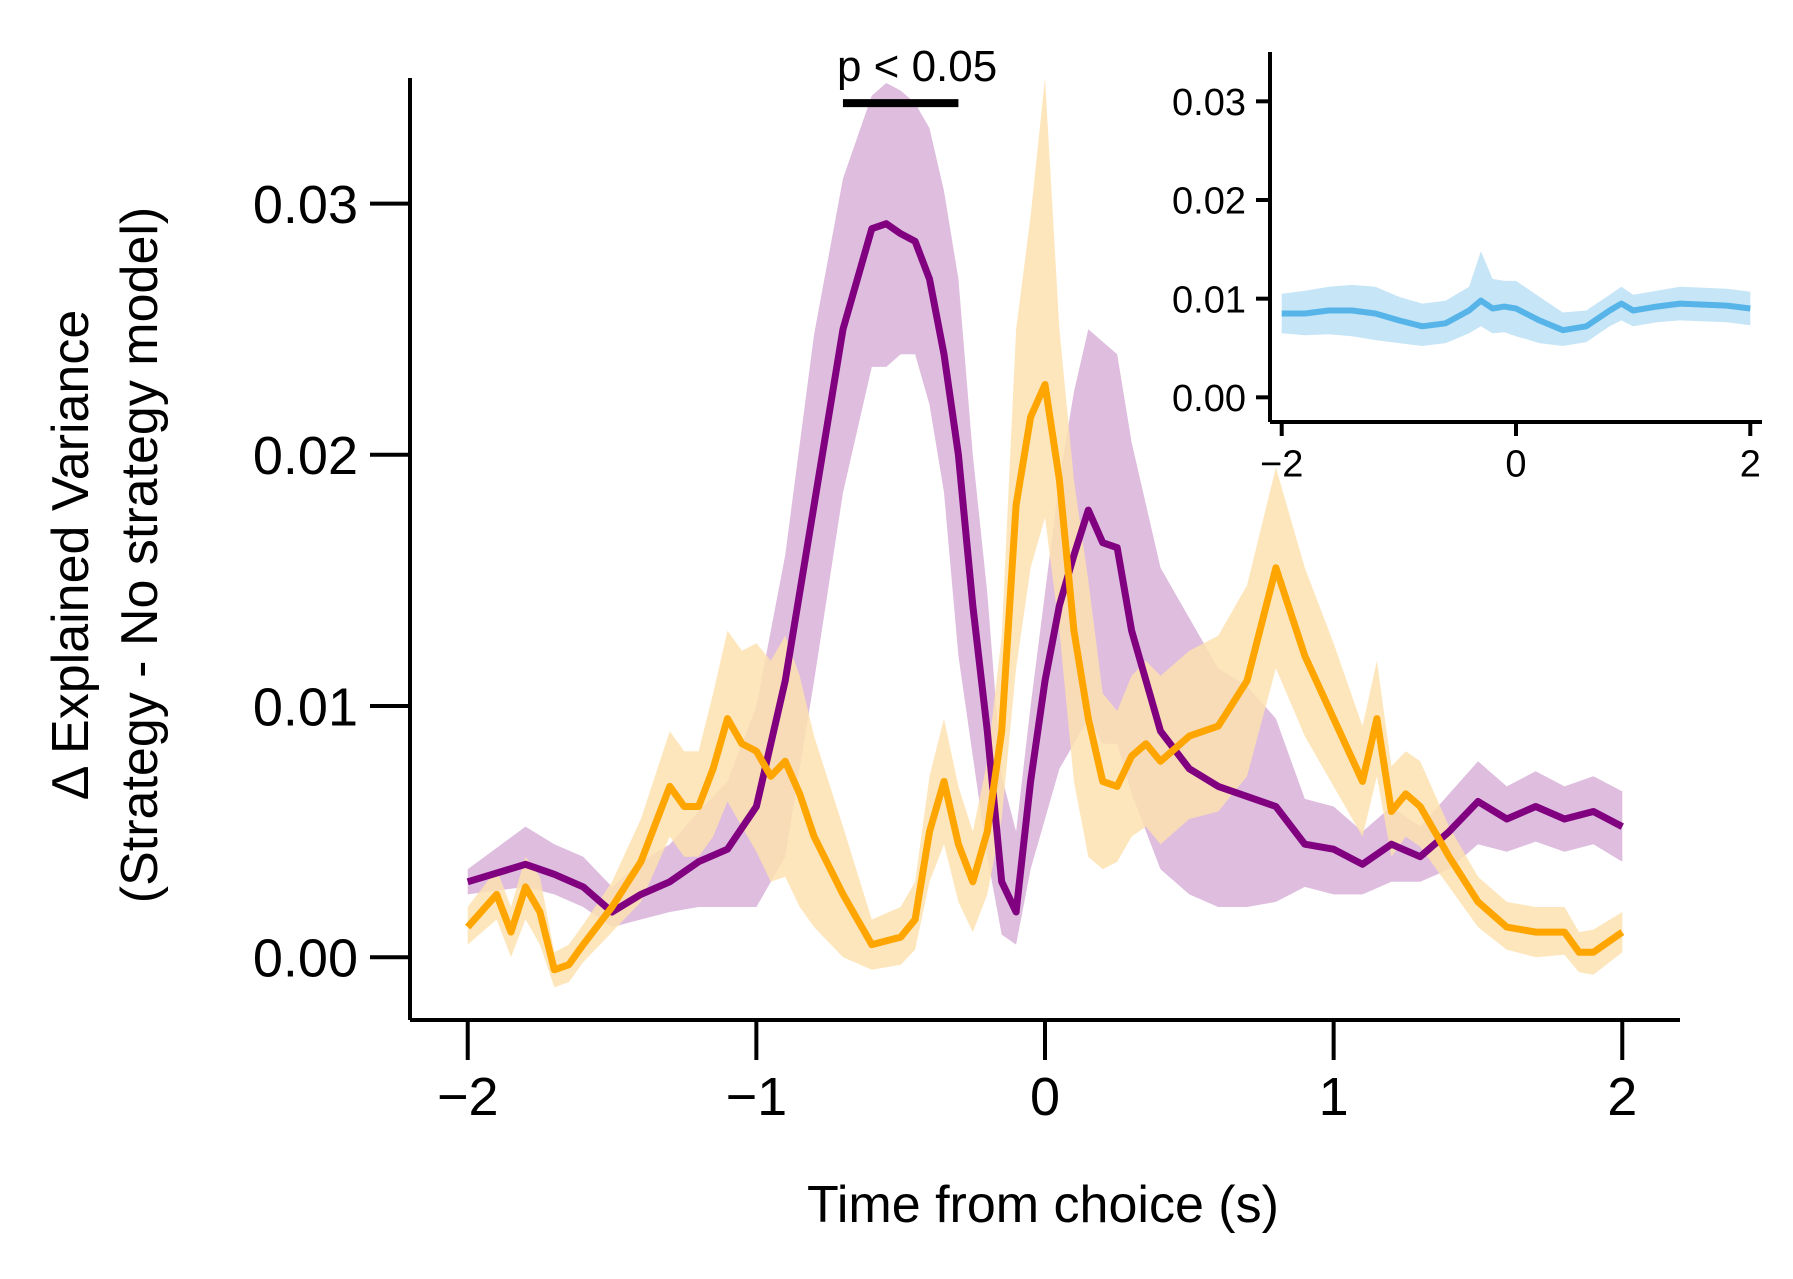  What do you see at coordinates (140, 555) in the screenshot?
I see `y-axis-subtitle: (Strategy - No strategy model)` at bounding box center [140, 555].